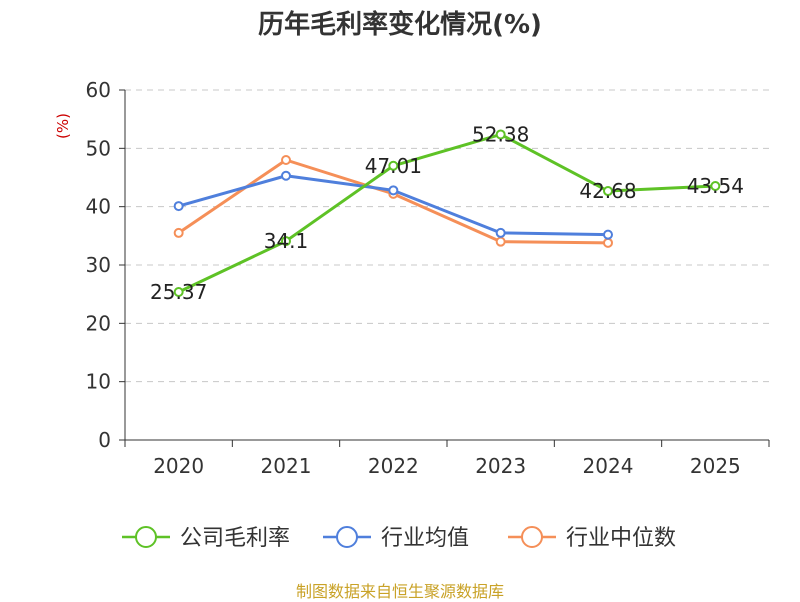 The image size is (800, 602). What do you see at coordinates (98, 148) in the screenshot?
I see `y-tick-label: 50` at bounding box center [98, 148].